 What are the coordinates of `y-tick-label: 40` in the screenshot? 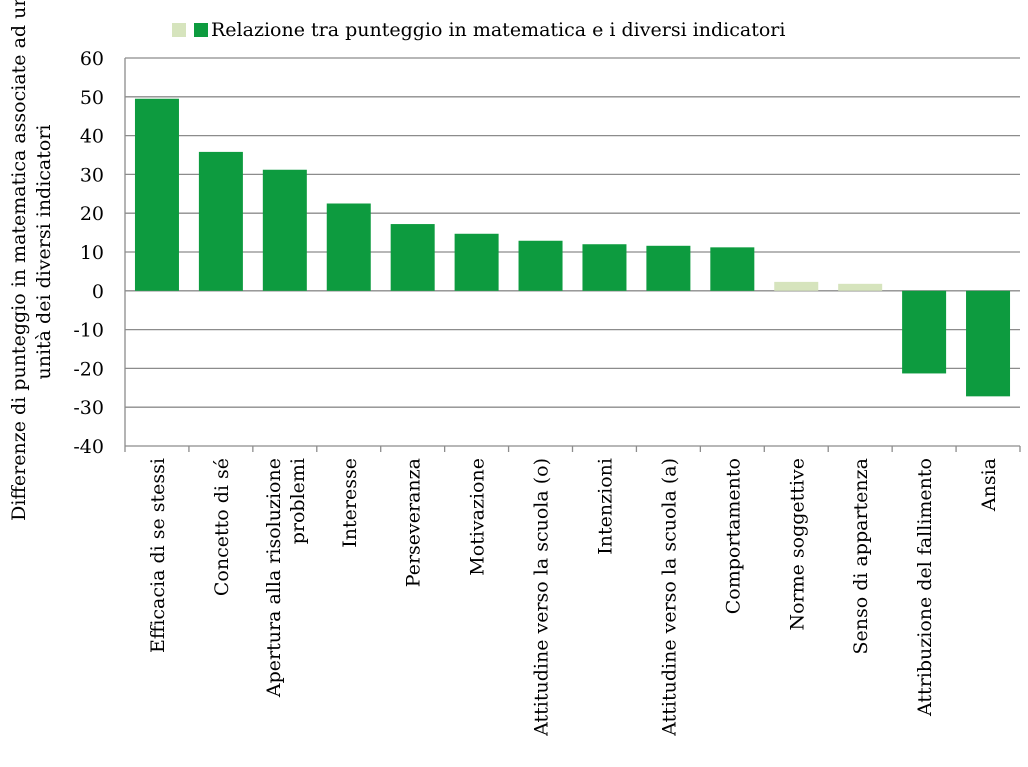 It's located at (92, 137).